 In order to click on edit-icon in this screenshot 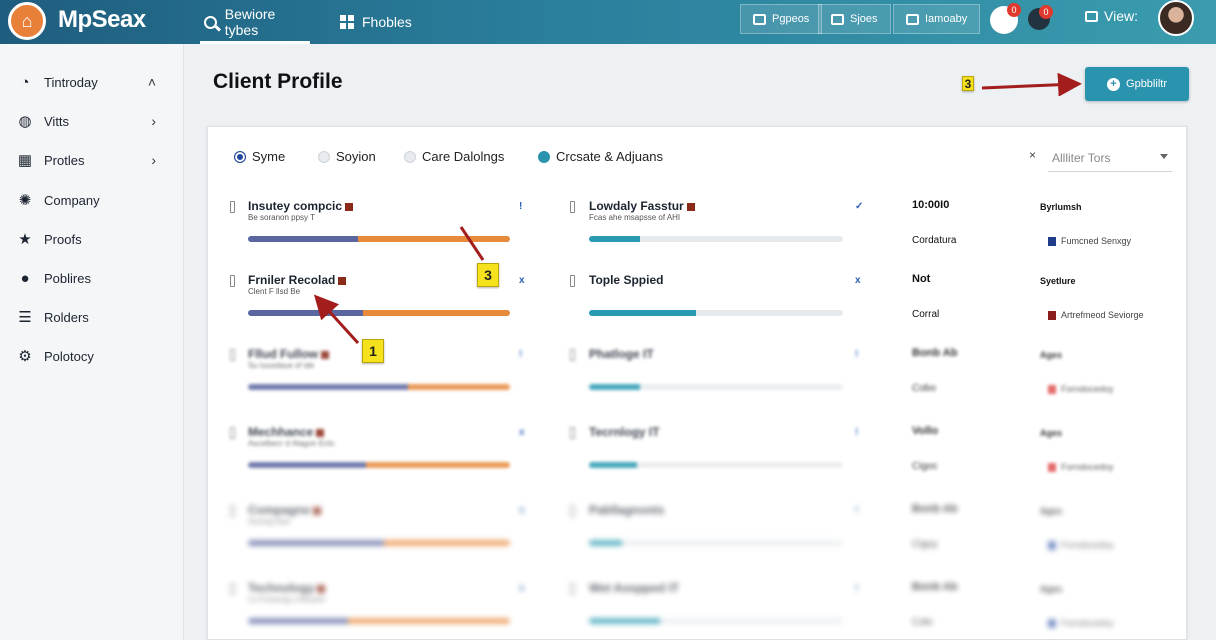, I will do `click(1091, 16)`.